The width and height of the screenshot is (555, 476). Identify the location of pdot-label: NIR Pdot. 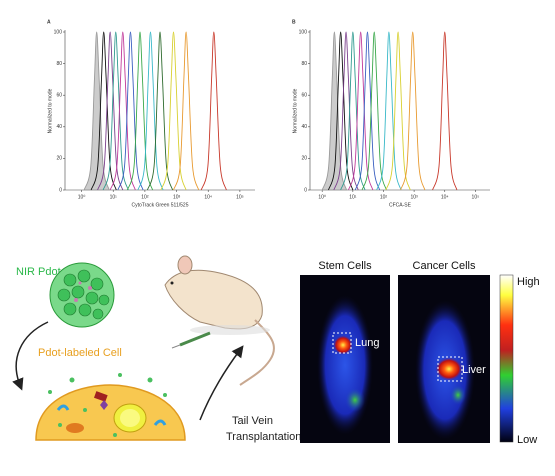
(38, 272).